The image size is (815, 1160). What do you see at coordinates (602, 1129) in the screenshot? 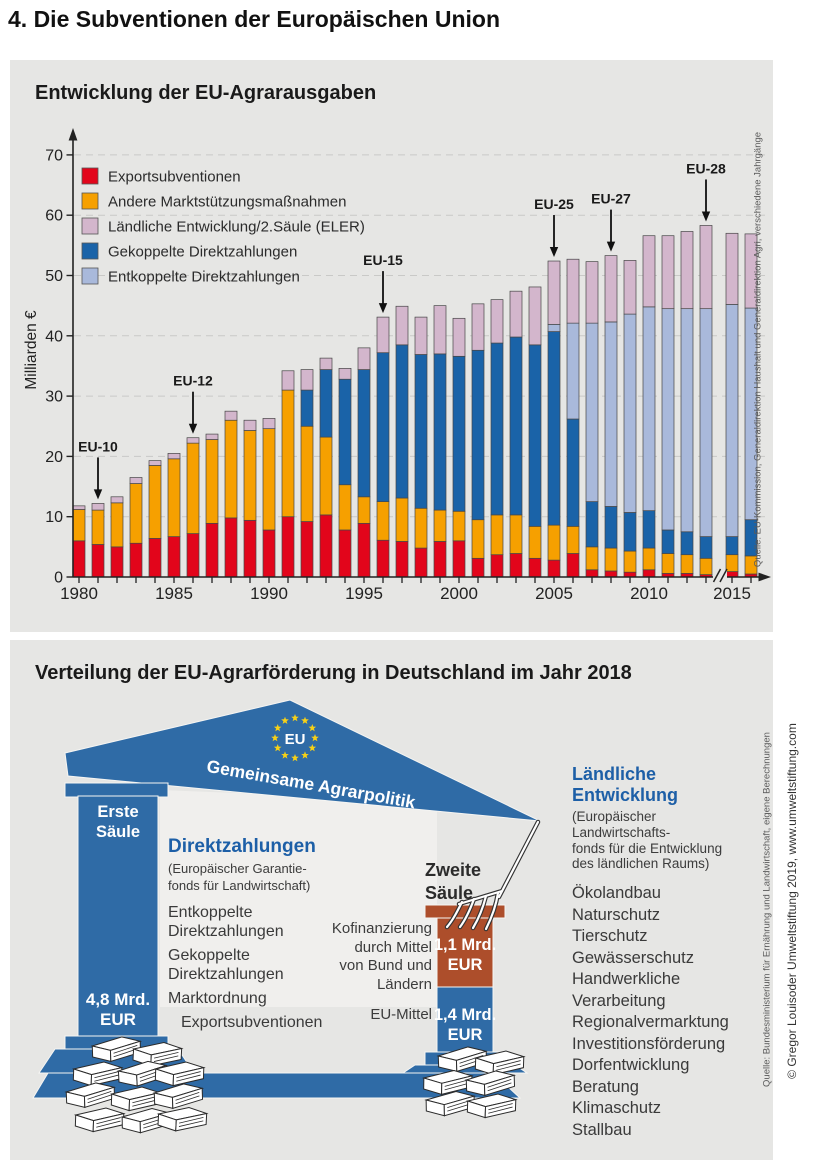
I see `rural-development-item: Stallbau` at bounding box center [602, 1129].